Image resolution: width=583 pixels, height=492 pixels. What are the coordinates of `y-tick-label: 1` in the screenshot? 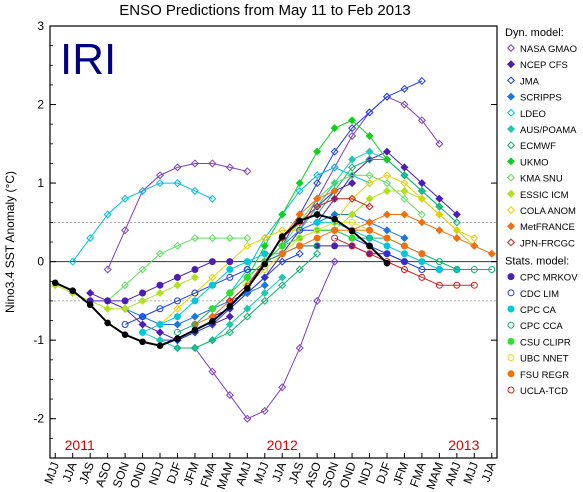 It's located at (40, 183).